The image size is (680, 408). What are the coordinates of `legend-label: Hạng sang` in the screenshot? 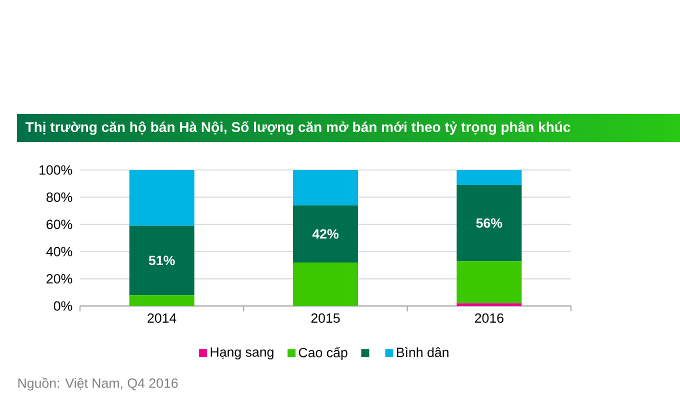 It's located at (242, 353).